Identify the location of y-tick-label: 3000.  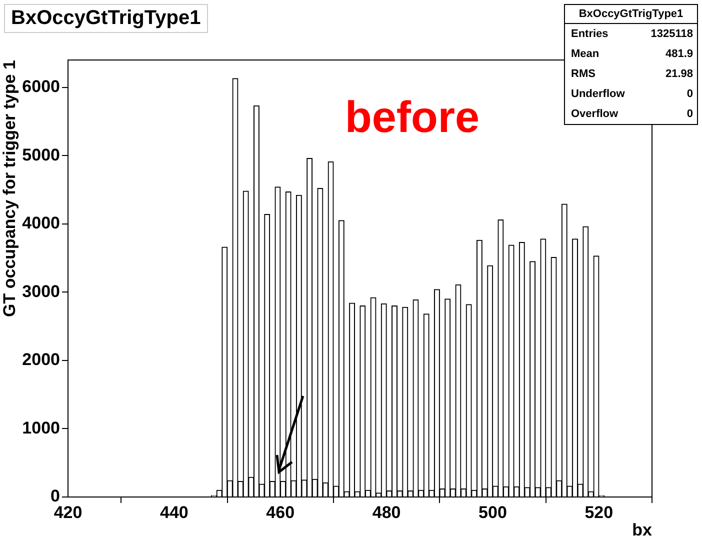
(41, 291).